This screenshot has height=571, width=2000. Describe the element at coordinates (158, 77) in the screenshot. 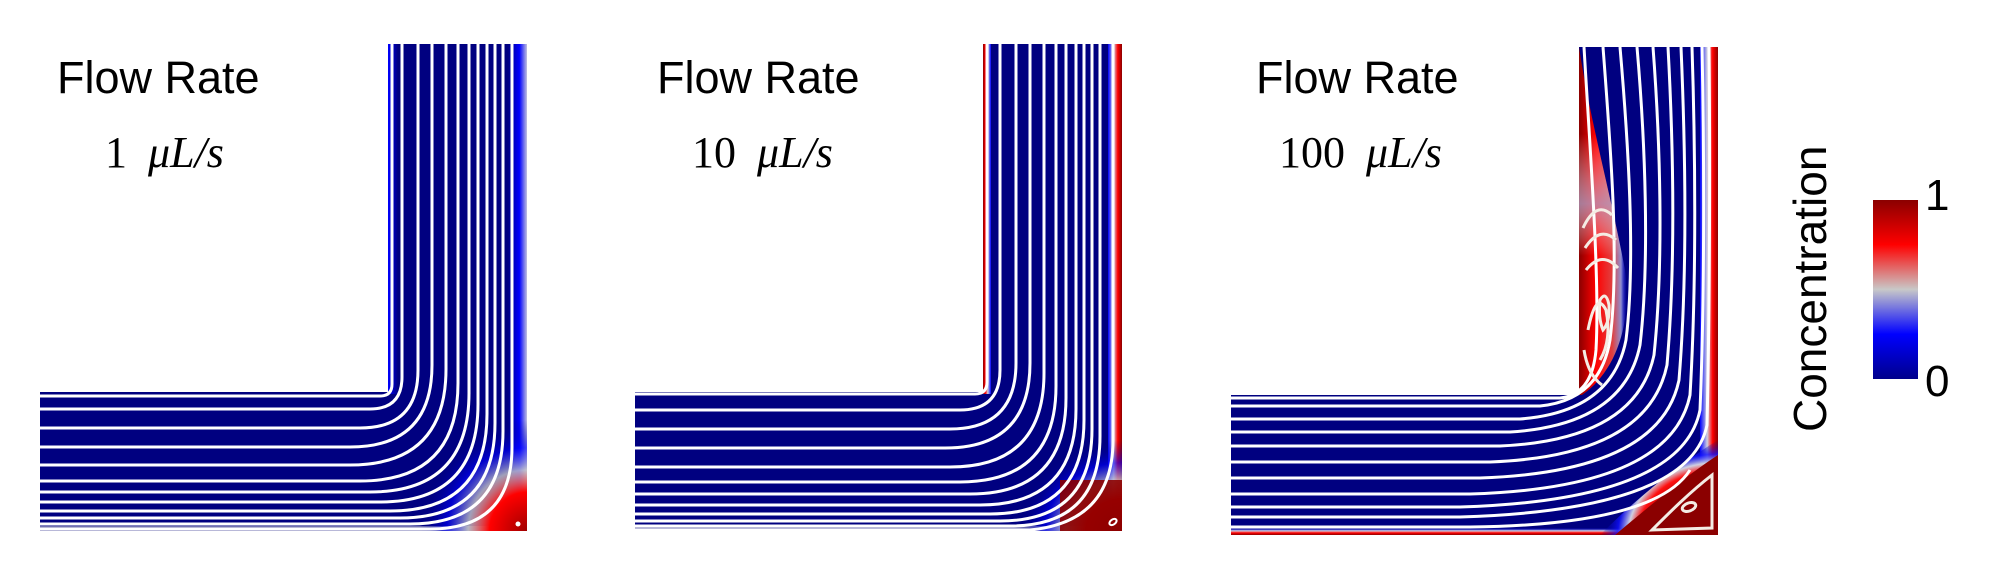

I see `panel-1-title: Flow Rate` at that location.